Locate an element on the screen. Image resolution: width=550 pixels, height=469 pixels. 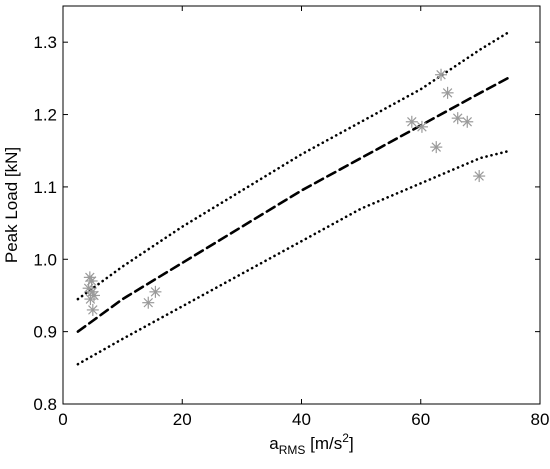
y-axis-title: Peak Load [kN] is located at coordinates (11, 205).